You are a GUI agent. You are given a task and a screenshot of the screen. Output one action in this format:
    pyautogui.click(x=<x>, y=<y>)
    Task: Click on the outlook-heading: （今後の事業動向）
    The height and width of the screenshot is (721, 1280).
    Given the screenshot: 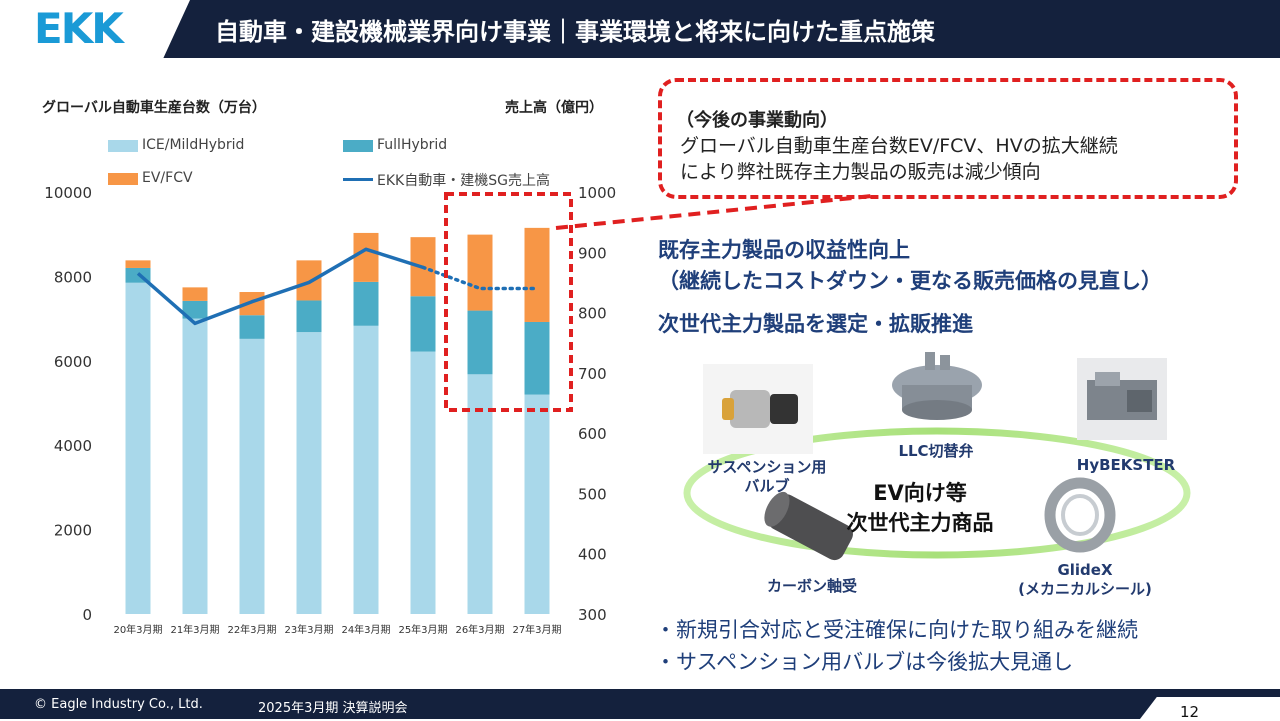 What is the action you would take?
    pyautogui.click(x=757, y=120)
    